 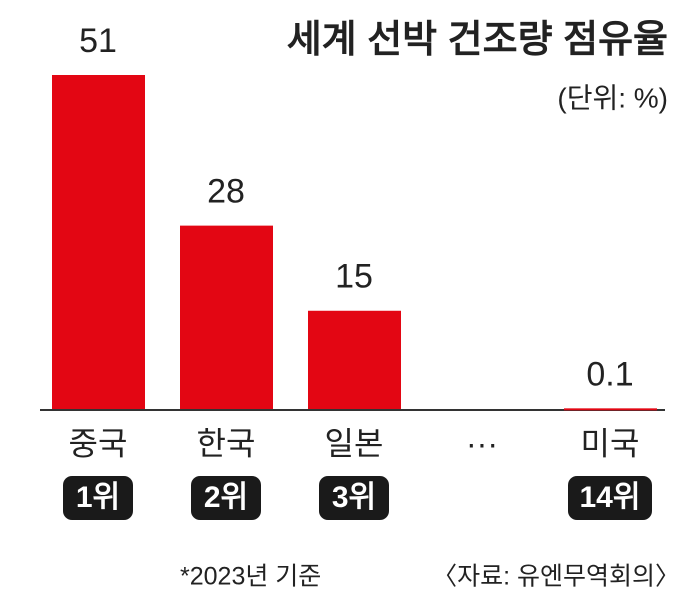 I want to click on value-label: 28, so click(x=226, y=192).